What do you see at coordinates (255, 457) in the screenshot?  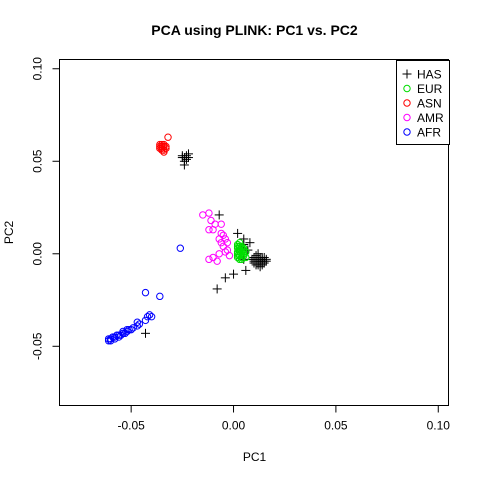 I see `x-axis-label: PC1` at bounding box center [255, 457].